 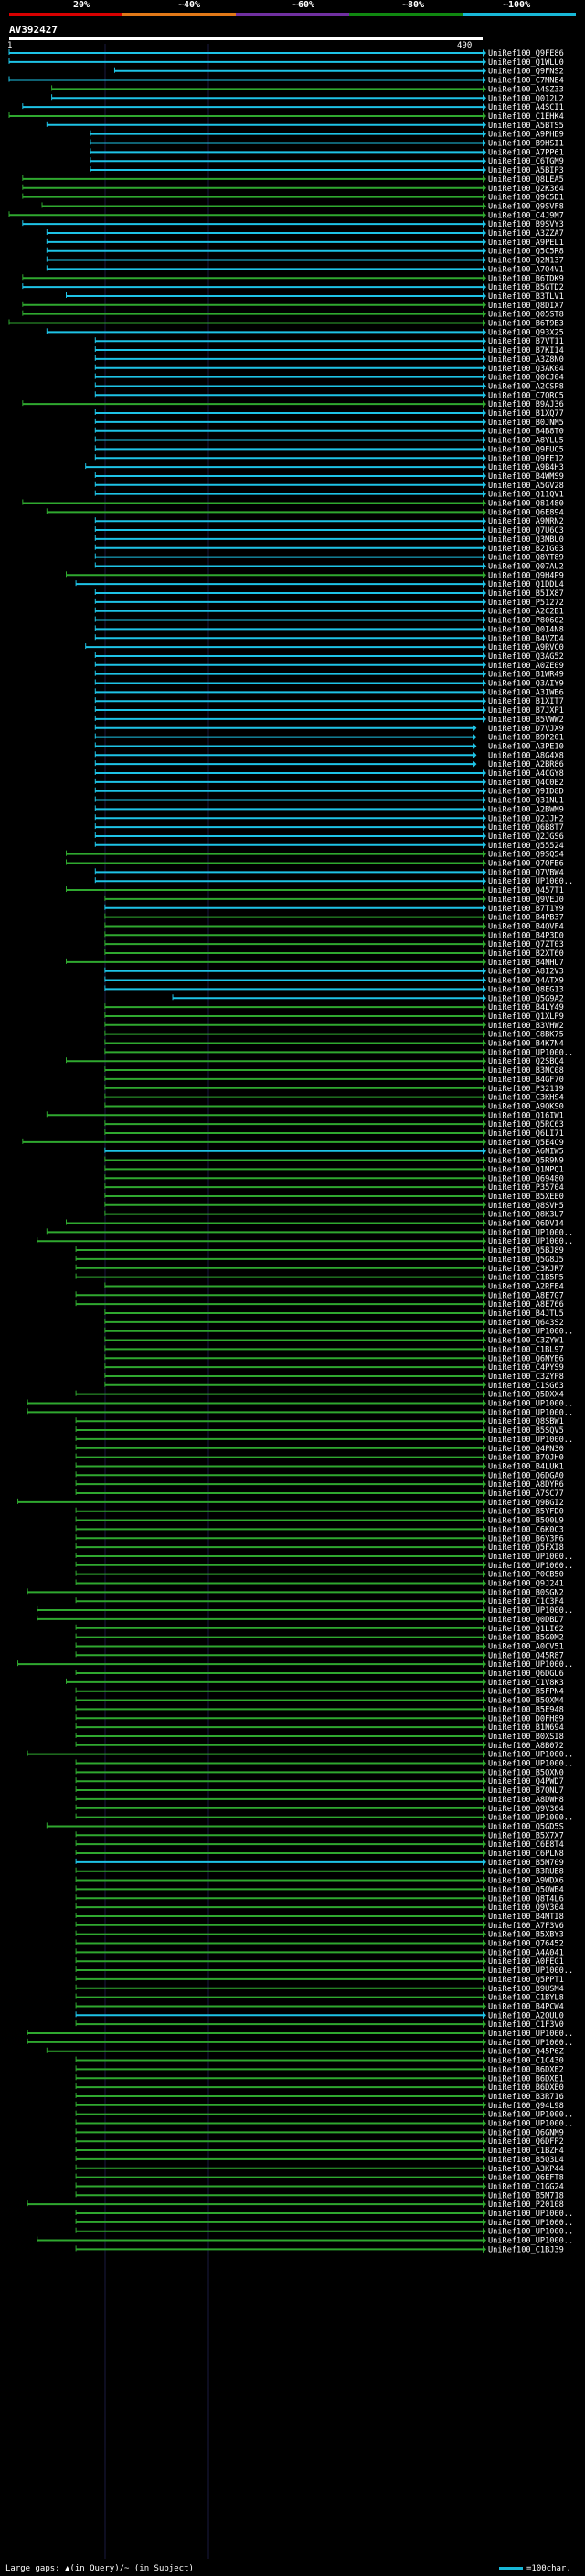 What do you see at coordinates (526, 252) in the screenshot?
I see `hit-label: UniRef100_Q5C5R8` at bounding box center [526, 252].